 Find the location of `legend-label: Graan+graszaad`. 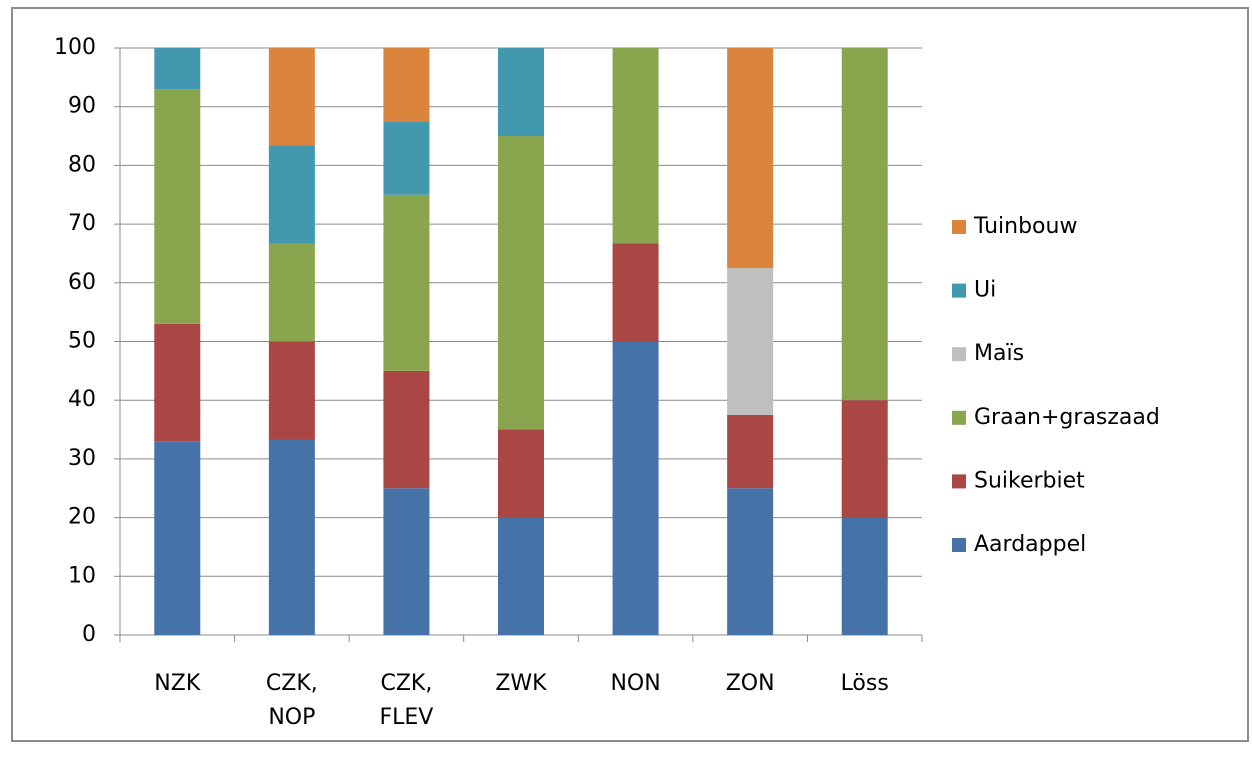

legend-label: Graan+graszaad is located at coordinates (1067, 417).